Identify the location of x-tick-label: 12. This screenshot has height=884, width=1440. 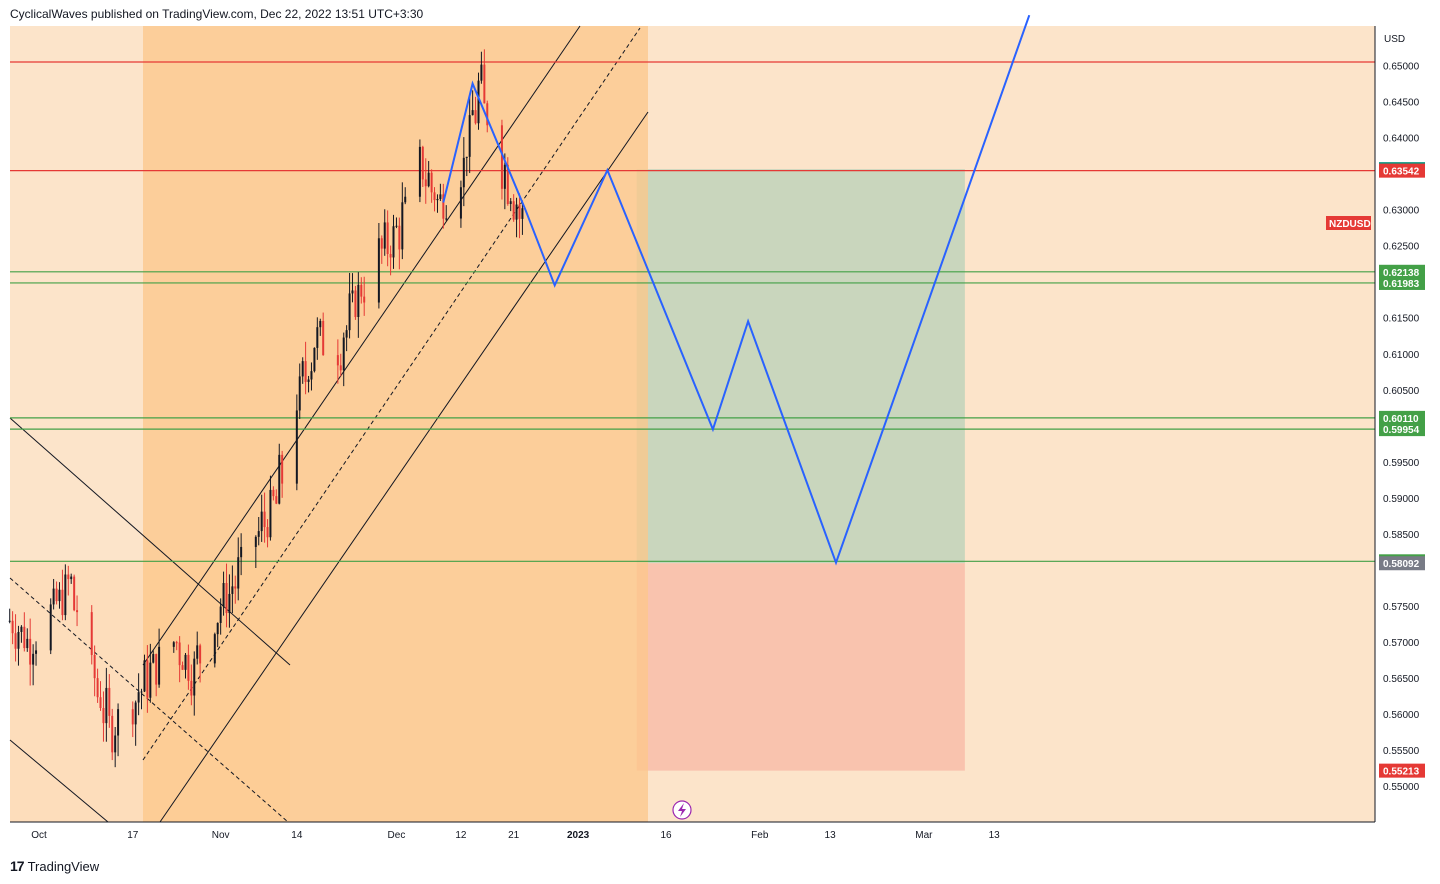
(461, 835).